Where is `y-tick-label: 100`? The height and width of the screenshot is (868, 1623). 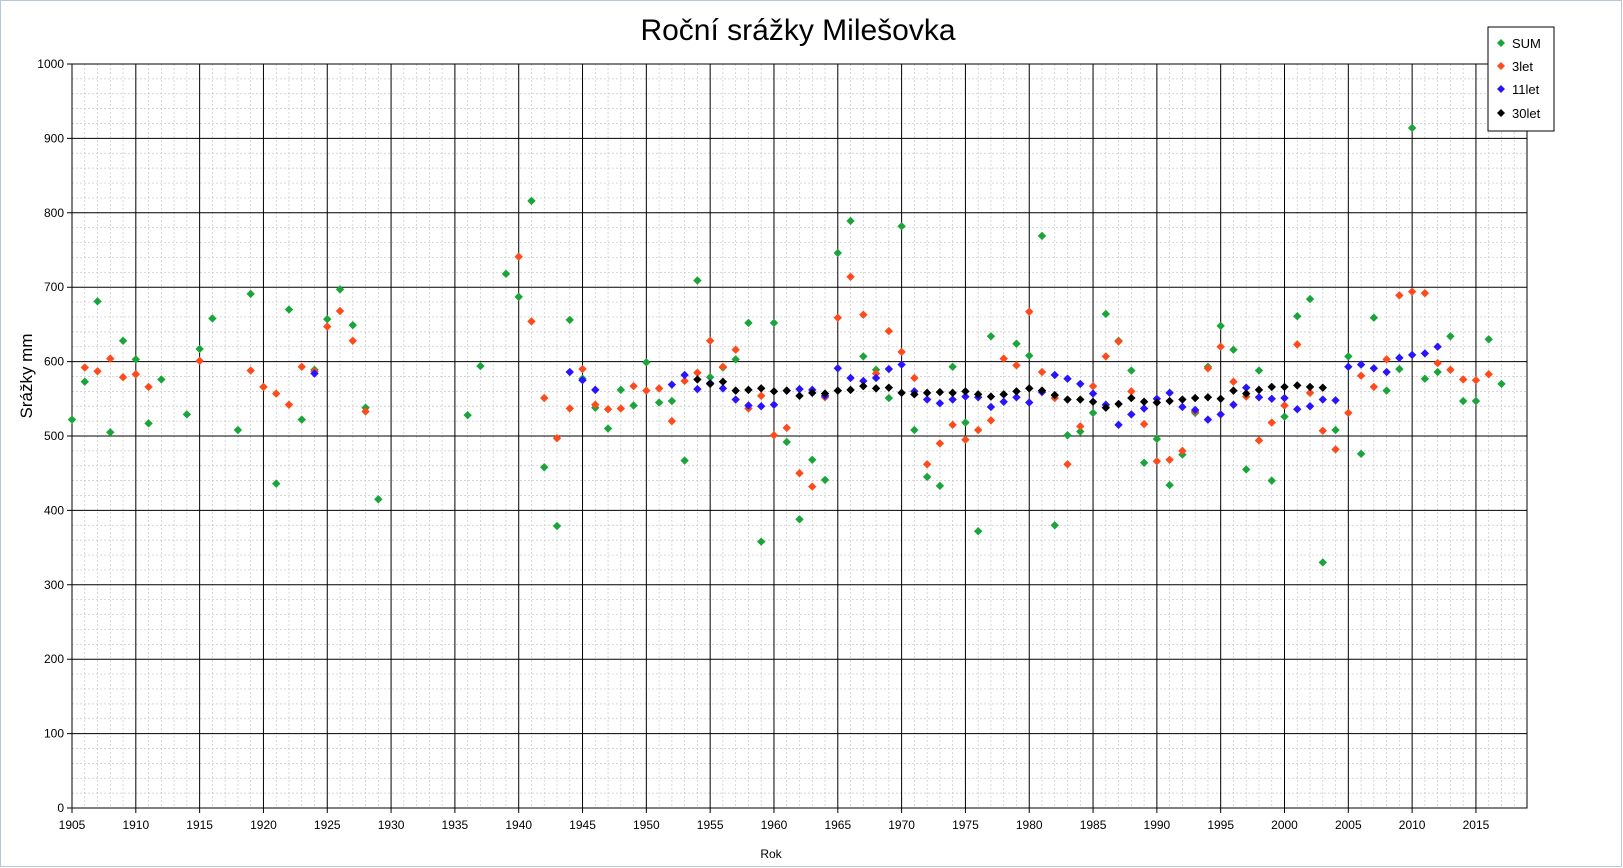
y-tick-label: 100 is located at coordinates (54, 734).